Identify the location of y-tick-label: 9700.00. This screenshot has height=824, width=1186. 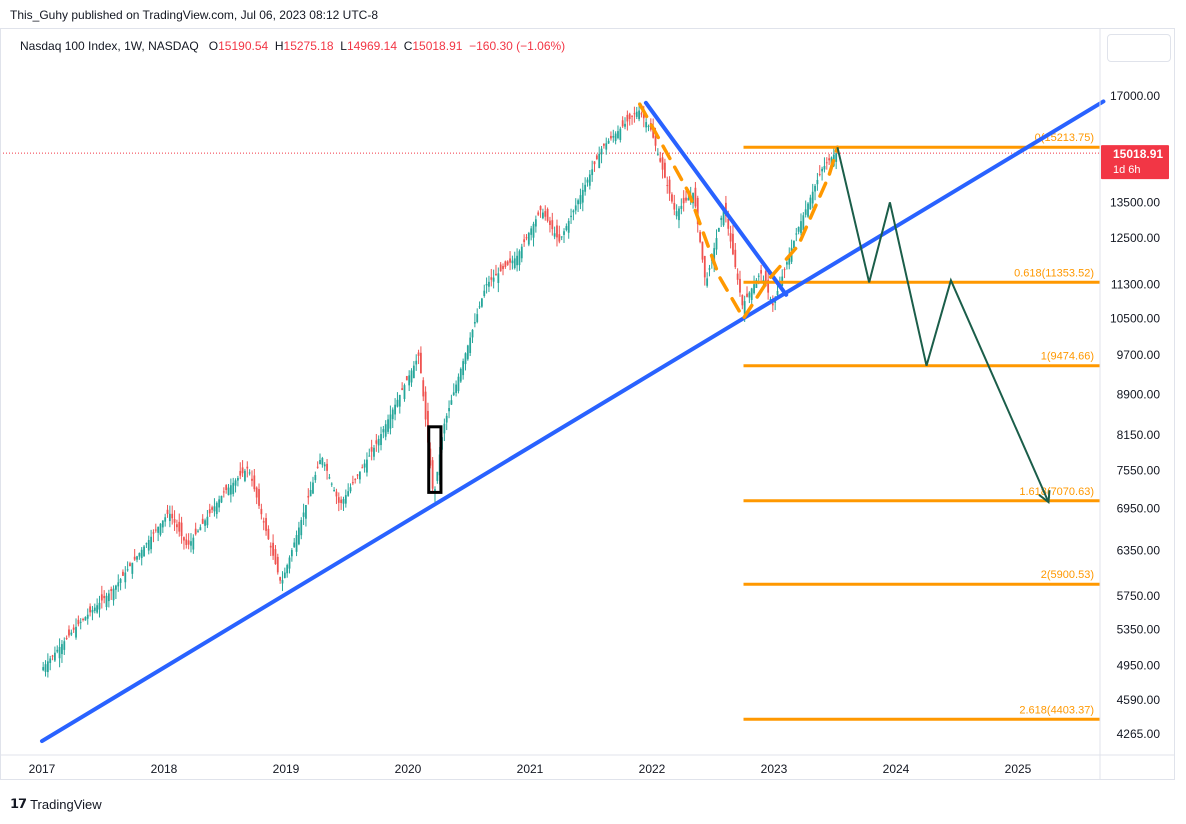
(1139, 355).